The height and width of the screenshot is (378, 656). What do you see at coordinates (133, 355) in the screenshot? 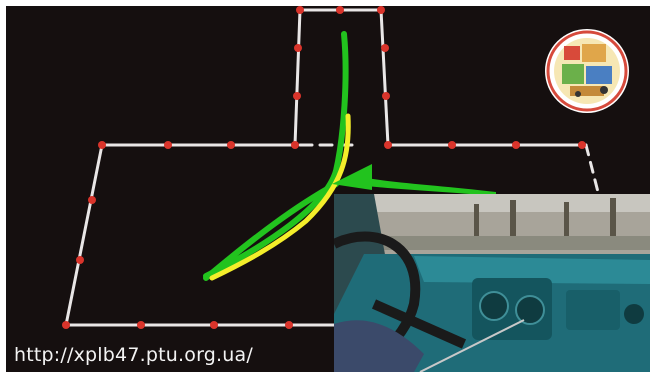
I see `website-url-label: http://xplb47.ptu.org.ua/` at bounding box center [133, 355].